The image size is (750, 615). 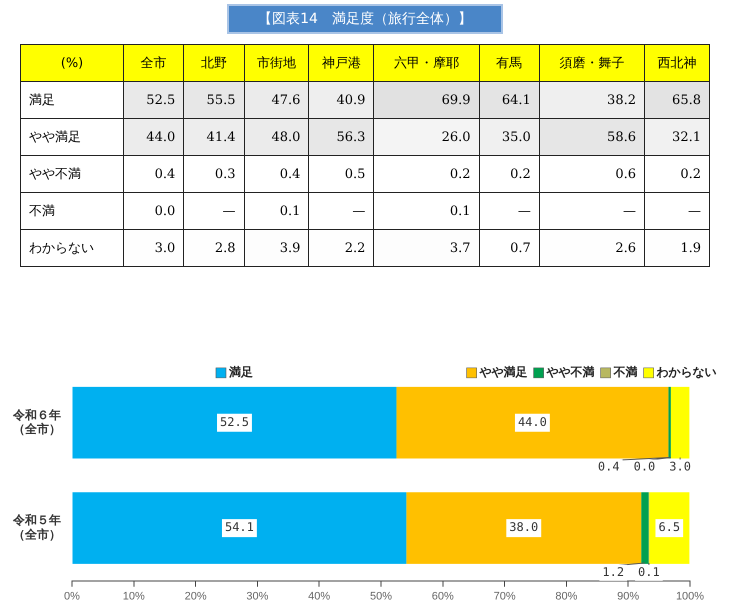 I want to click on data-label: 65.8, so click(x=677, y=100).